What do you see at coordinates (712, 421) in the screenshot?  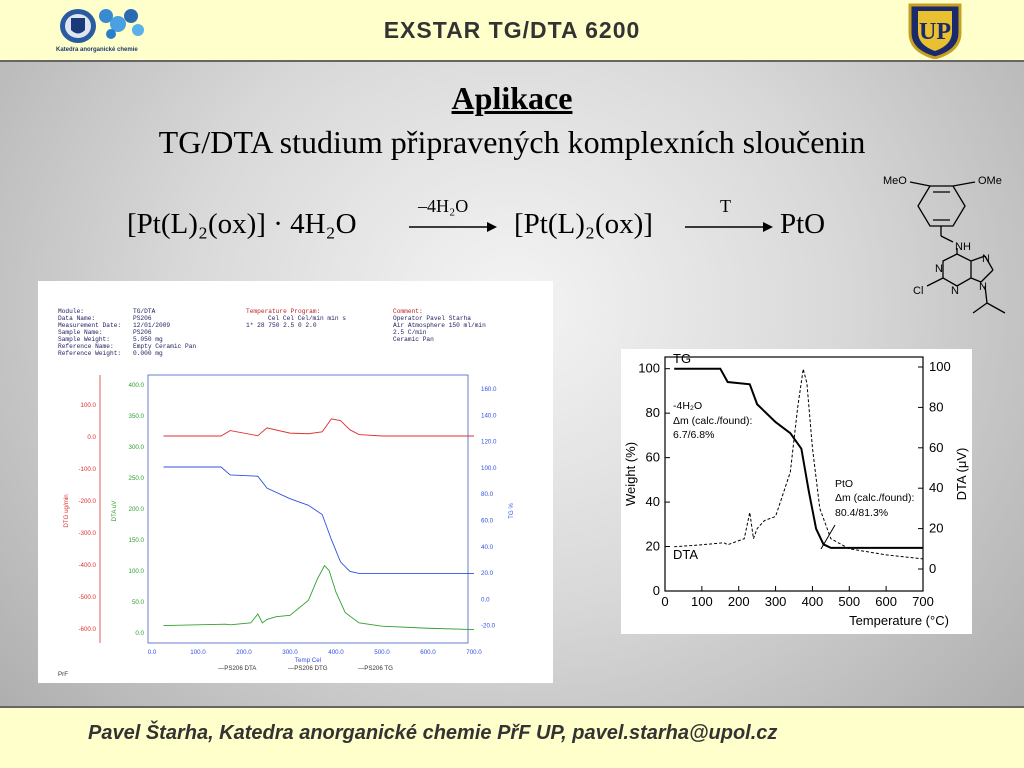 I see `annotation-water-dm: Δm (calc./found):` at bounding box center [712, 421].